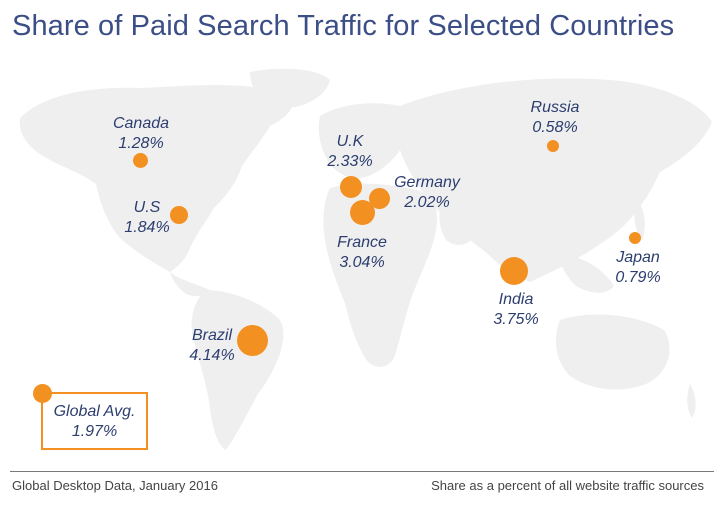 The image size is (724, 512). What do you see at coordinates (553, 146) in the screenshot?
I see `russia-marker` at bounding box center [553, 146].